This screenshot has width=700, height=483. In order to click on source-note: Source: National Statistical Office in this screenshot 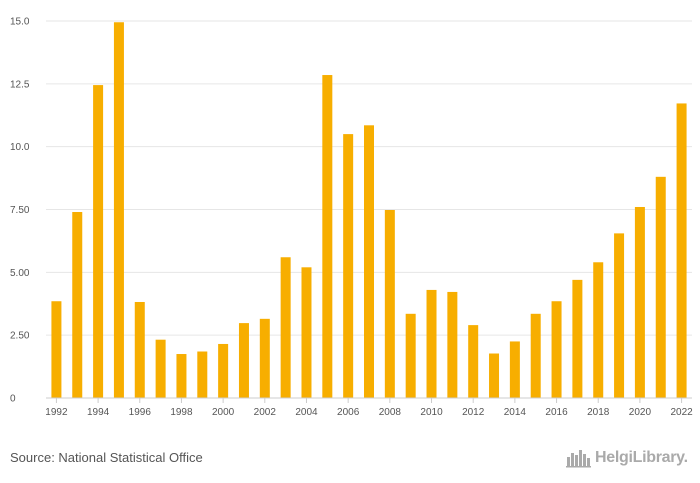, I will do `click(106, 457)`.